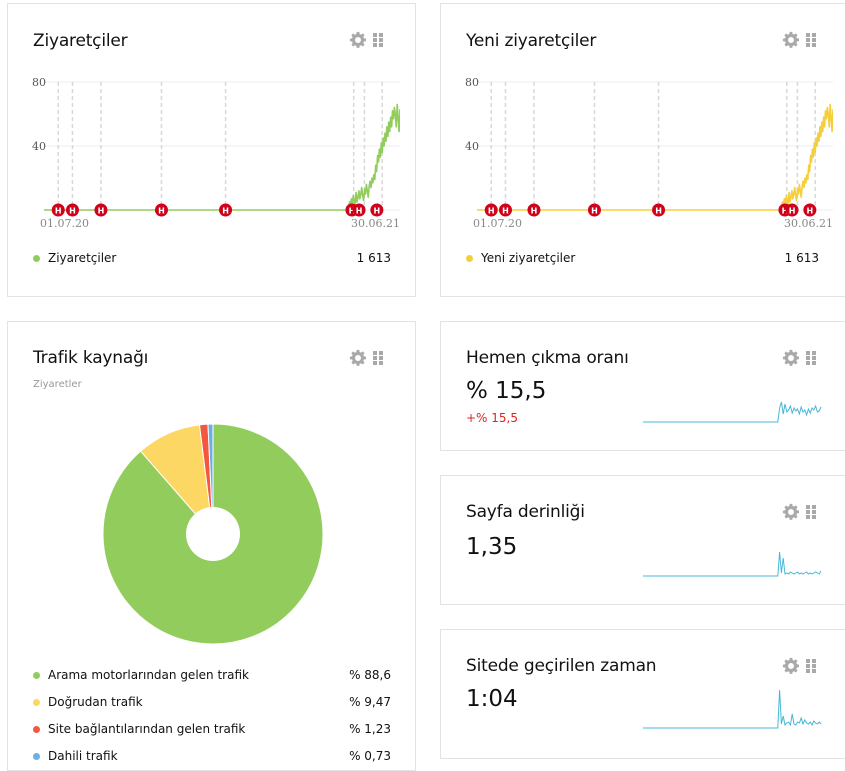 This screenshot has height=771, width=845. What do you see at coordinates (210, 479) in the screenshot?
I see `pie-slice` at bounding box center [210, 479].